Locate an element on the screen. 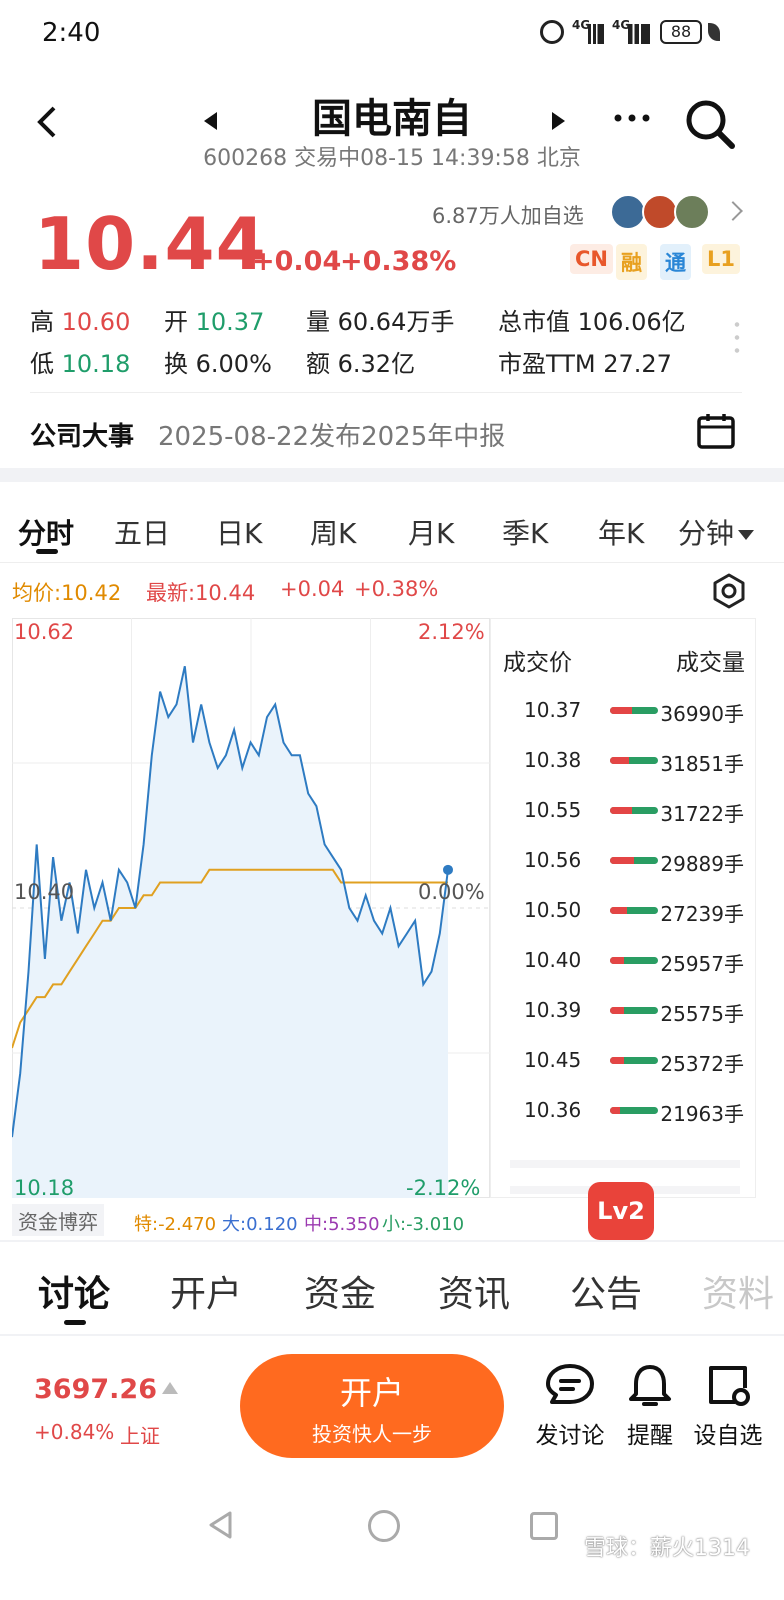  tab-news: 资讯 is located at coordinates (474, 1294).